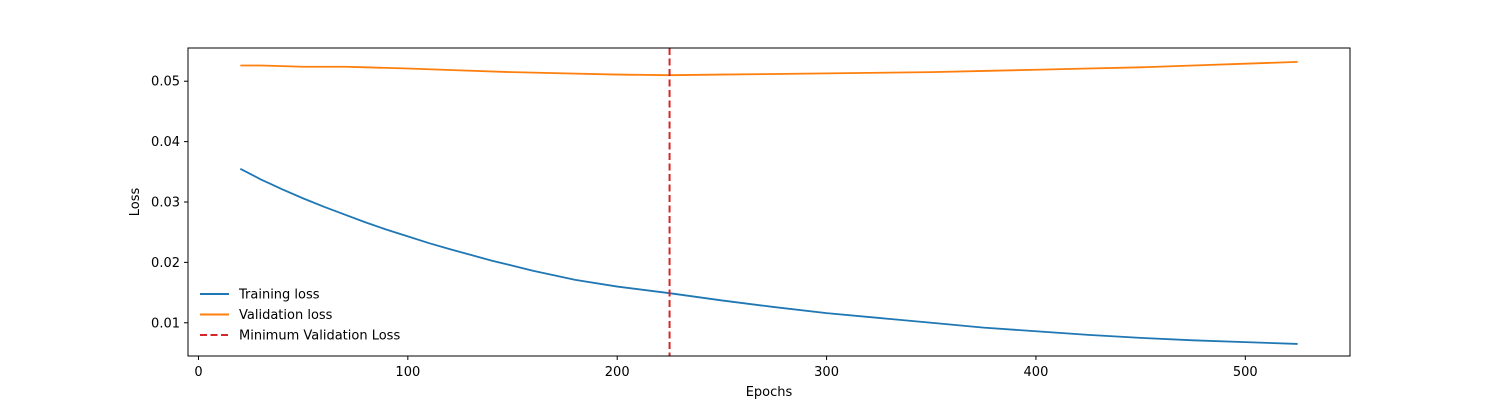 This screenshot has height=400, width=1500. I want to click on x-tick-label: 200, so click(617, 372).